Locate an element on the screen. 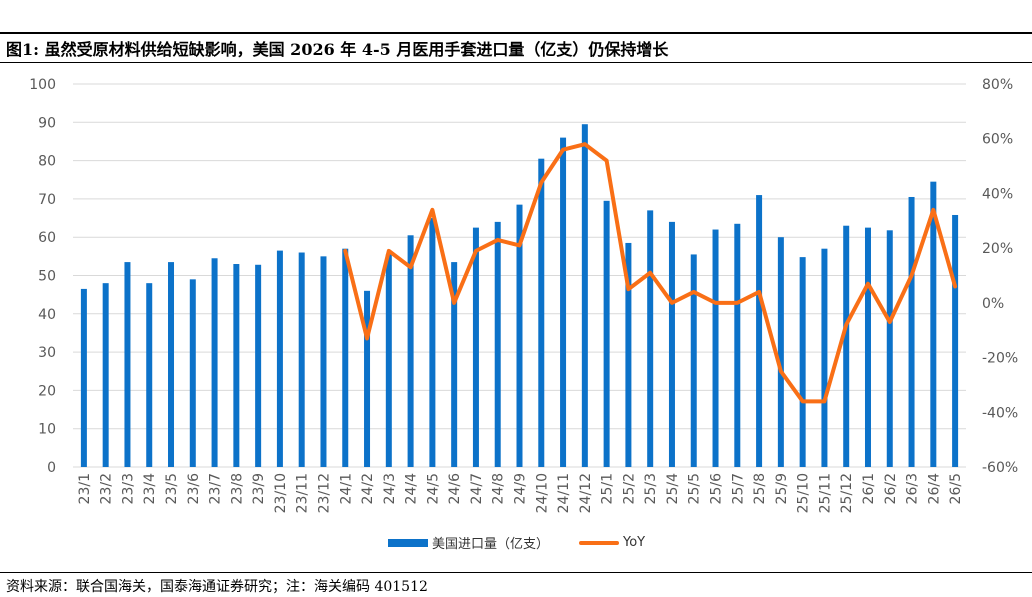 The image size is (1032, 597). x-tick-label: 23/3 is located at coordinates (128, 488).